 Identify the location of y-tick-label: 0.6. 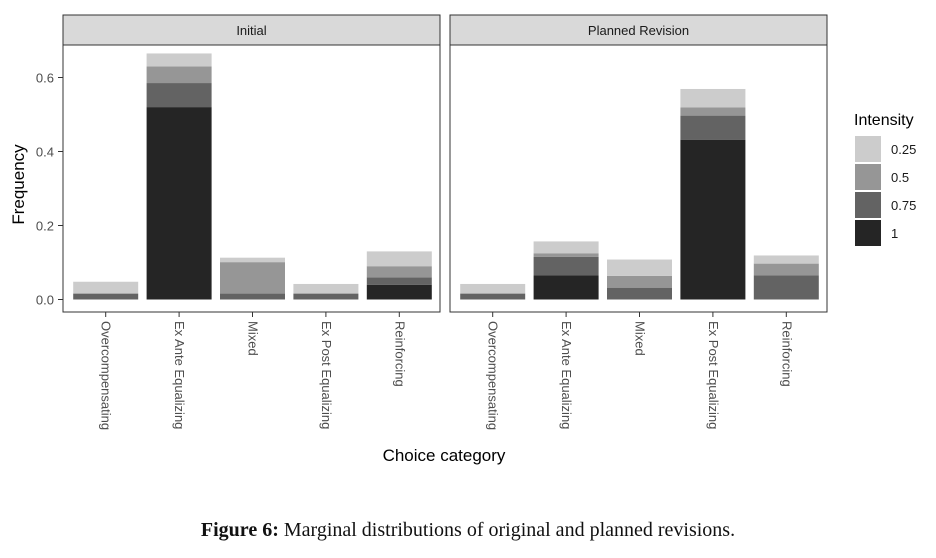
(45, 78).